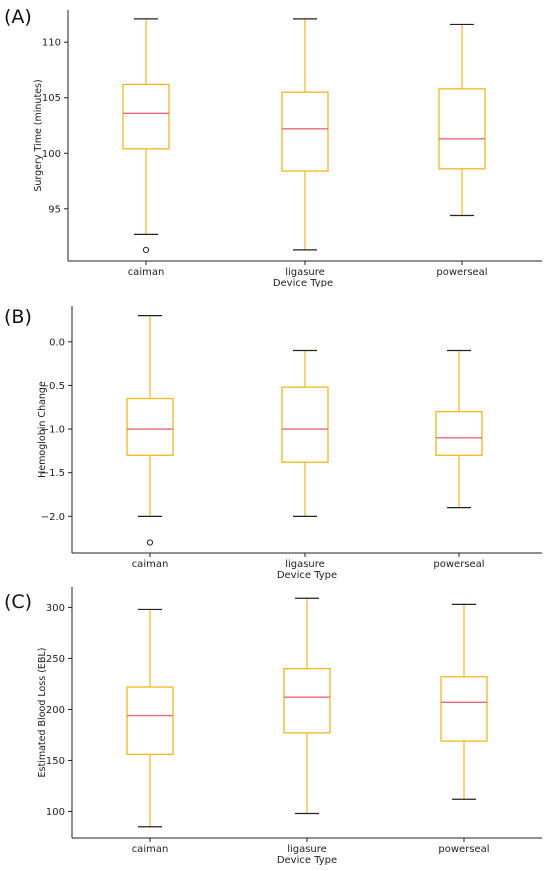  What do you see at coordinates (18, 602) in the screenshot?
I see `panel-label: (C)` at bounding box center [18, 602].